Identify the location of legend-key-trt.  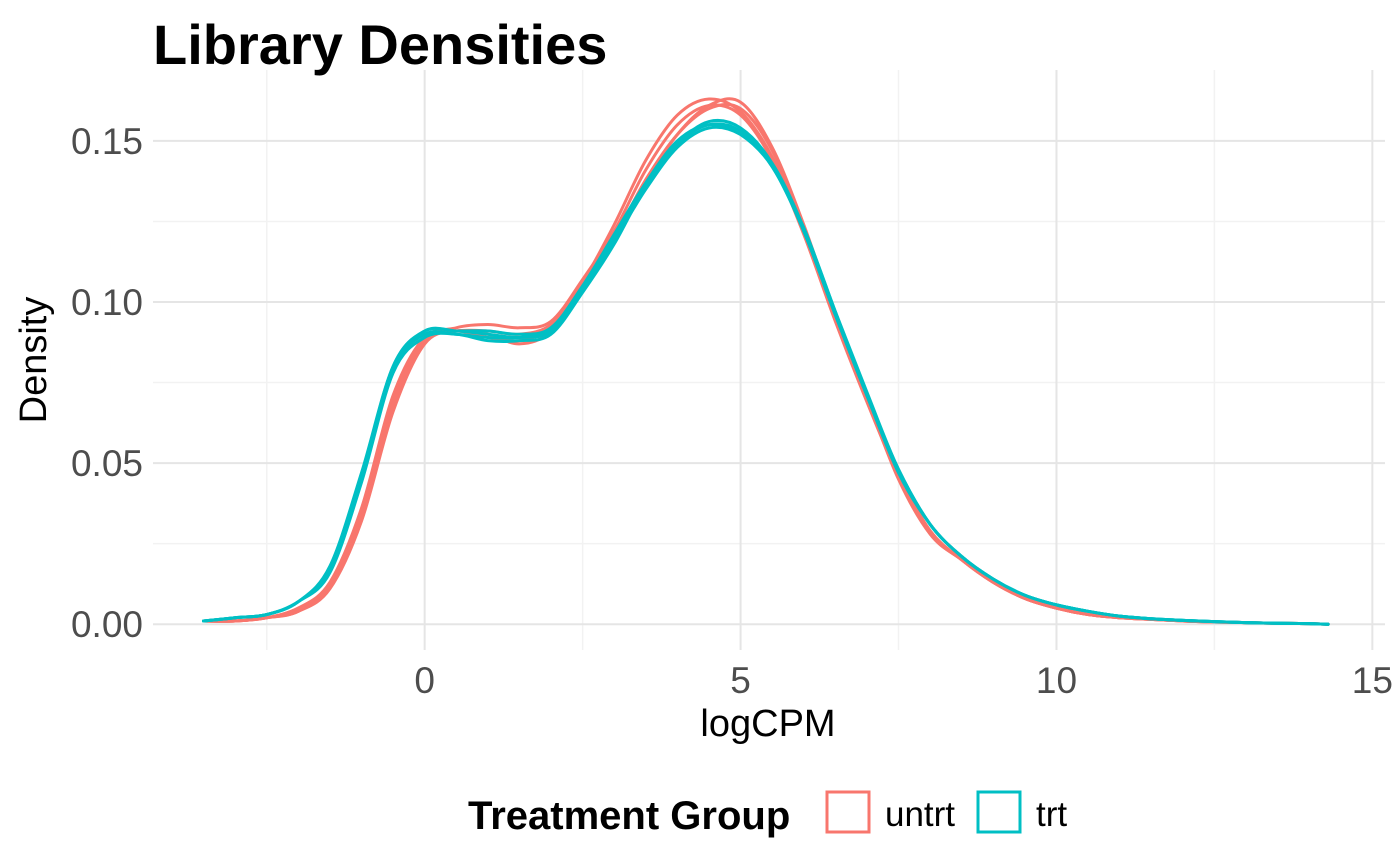
(999, 812).